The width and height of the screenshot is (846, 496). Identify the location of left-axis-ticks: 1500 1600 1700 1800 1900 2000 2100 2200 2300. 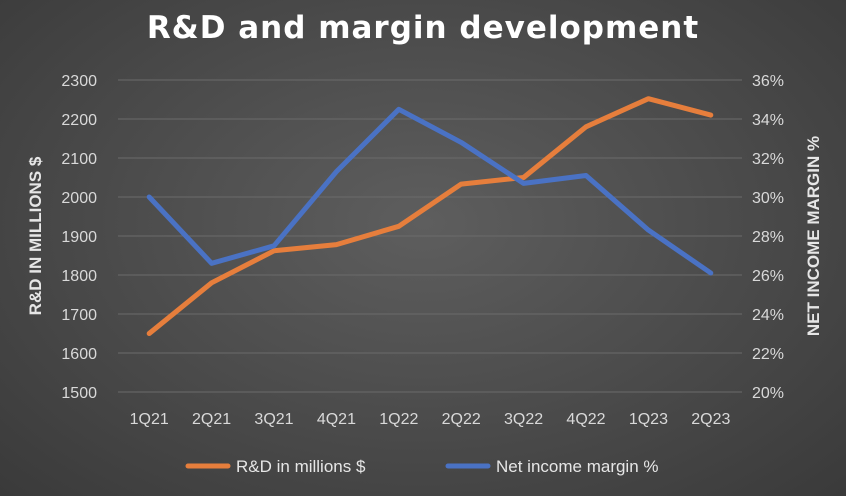
(79, 237).